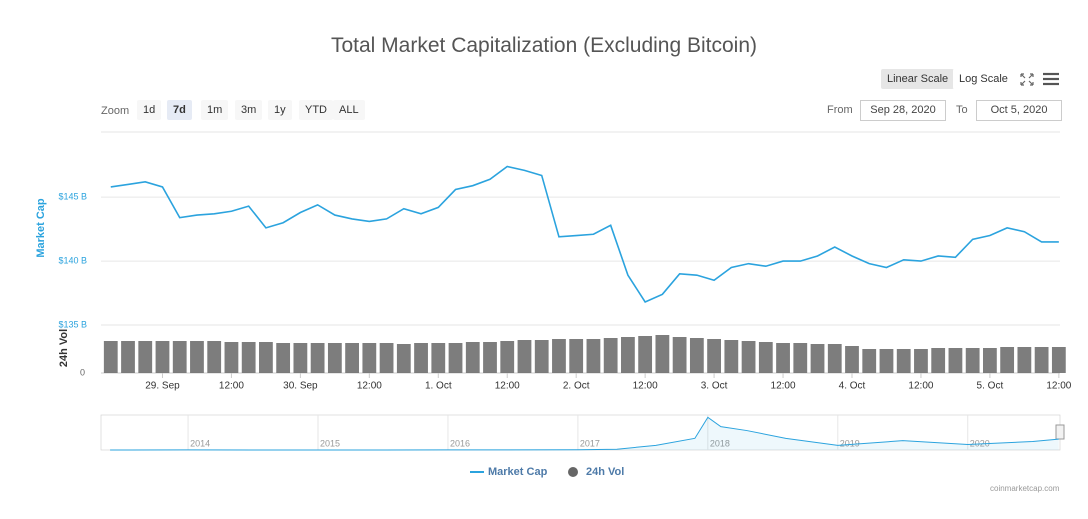 This screenshot has height=519, width=1088. What do you see at coordinates (330, 443) in the screenshot?
I see `navigator-tick-label: 2015` at bounding box center [330, 443].